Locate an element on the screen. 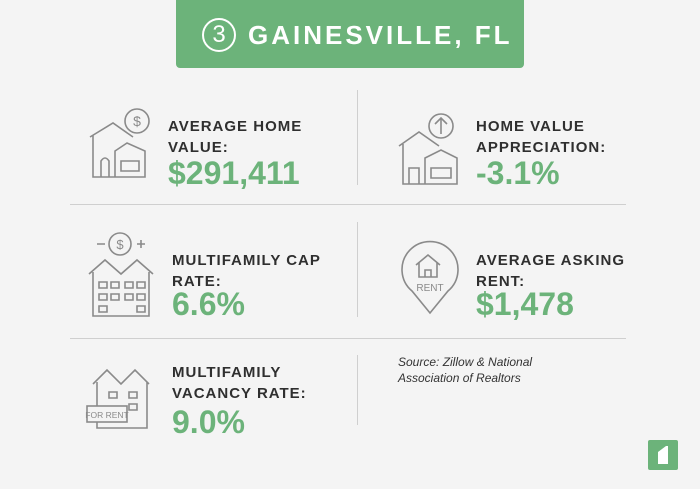  header: 3 GAINESVILLE, FL is located at coordinates (350, 34).